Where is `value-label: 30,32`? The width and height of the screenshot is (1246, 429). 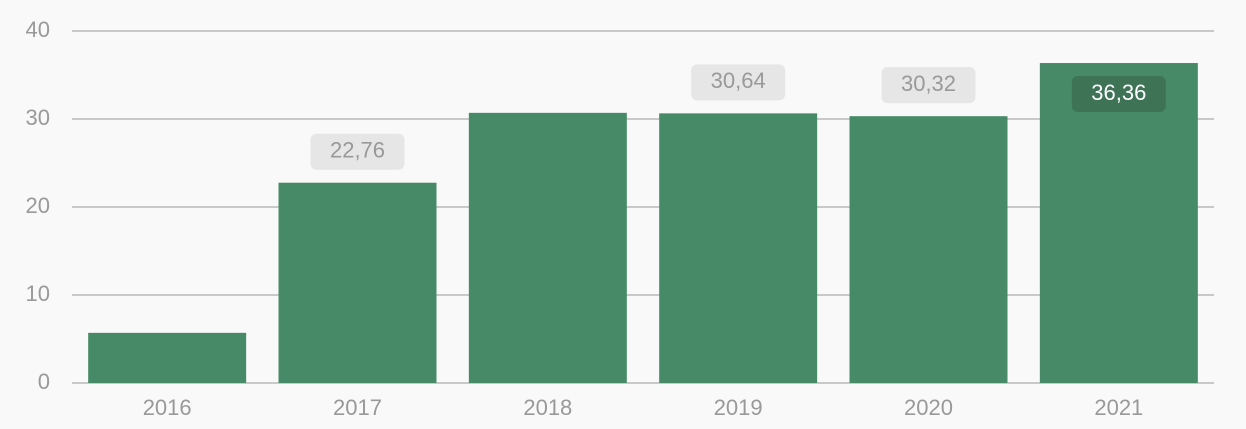 value-label: 30,32 is located at coordinates (928, 83).